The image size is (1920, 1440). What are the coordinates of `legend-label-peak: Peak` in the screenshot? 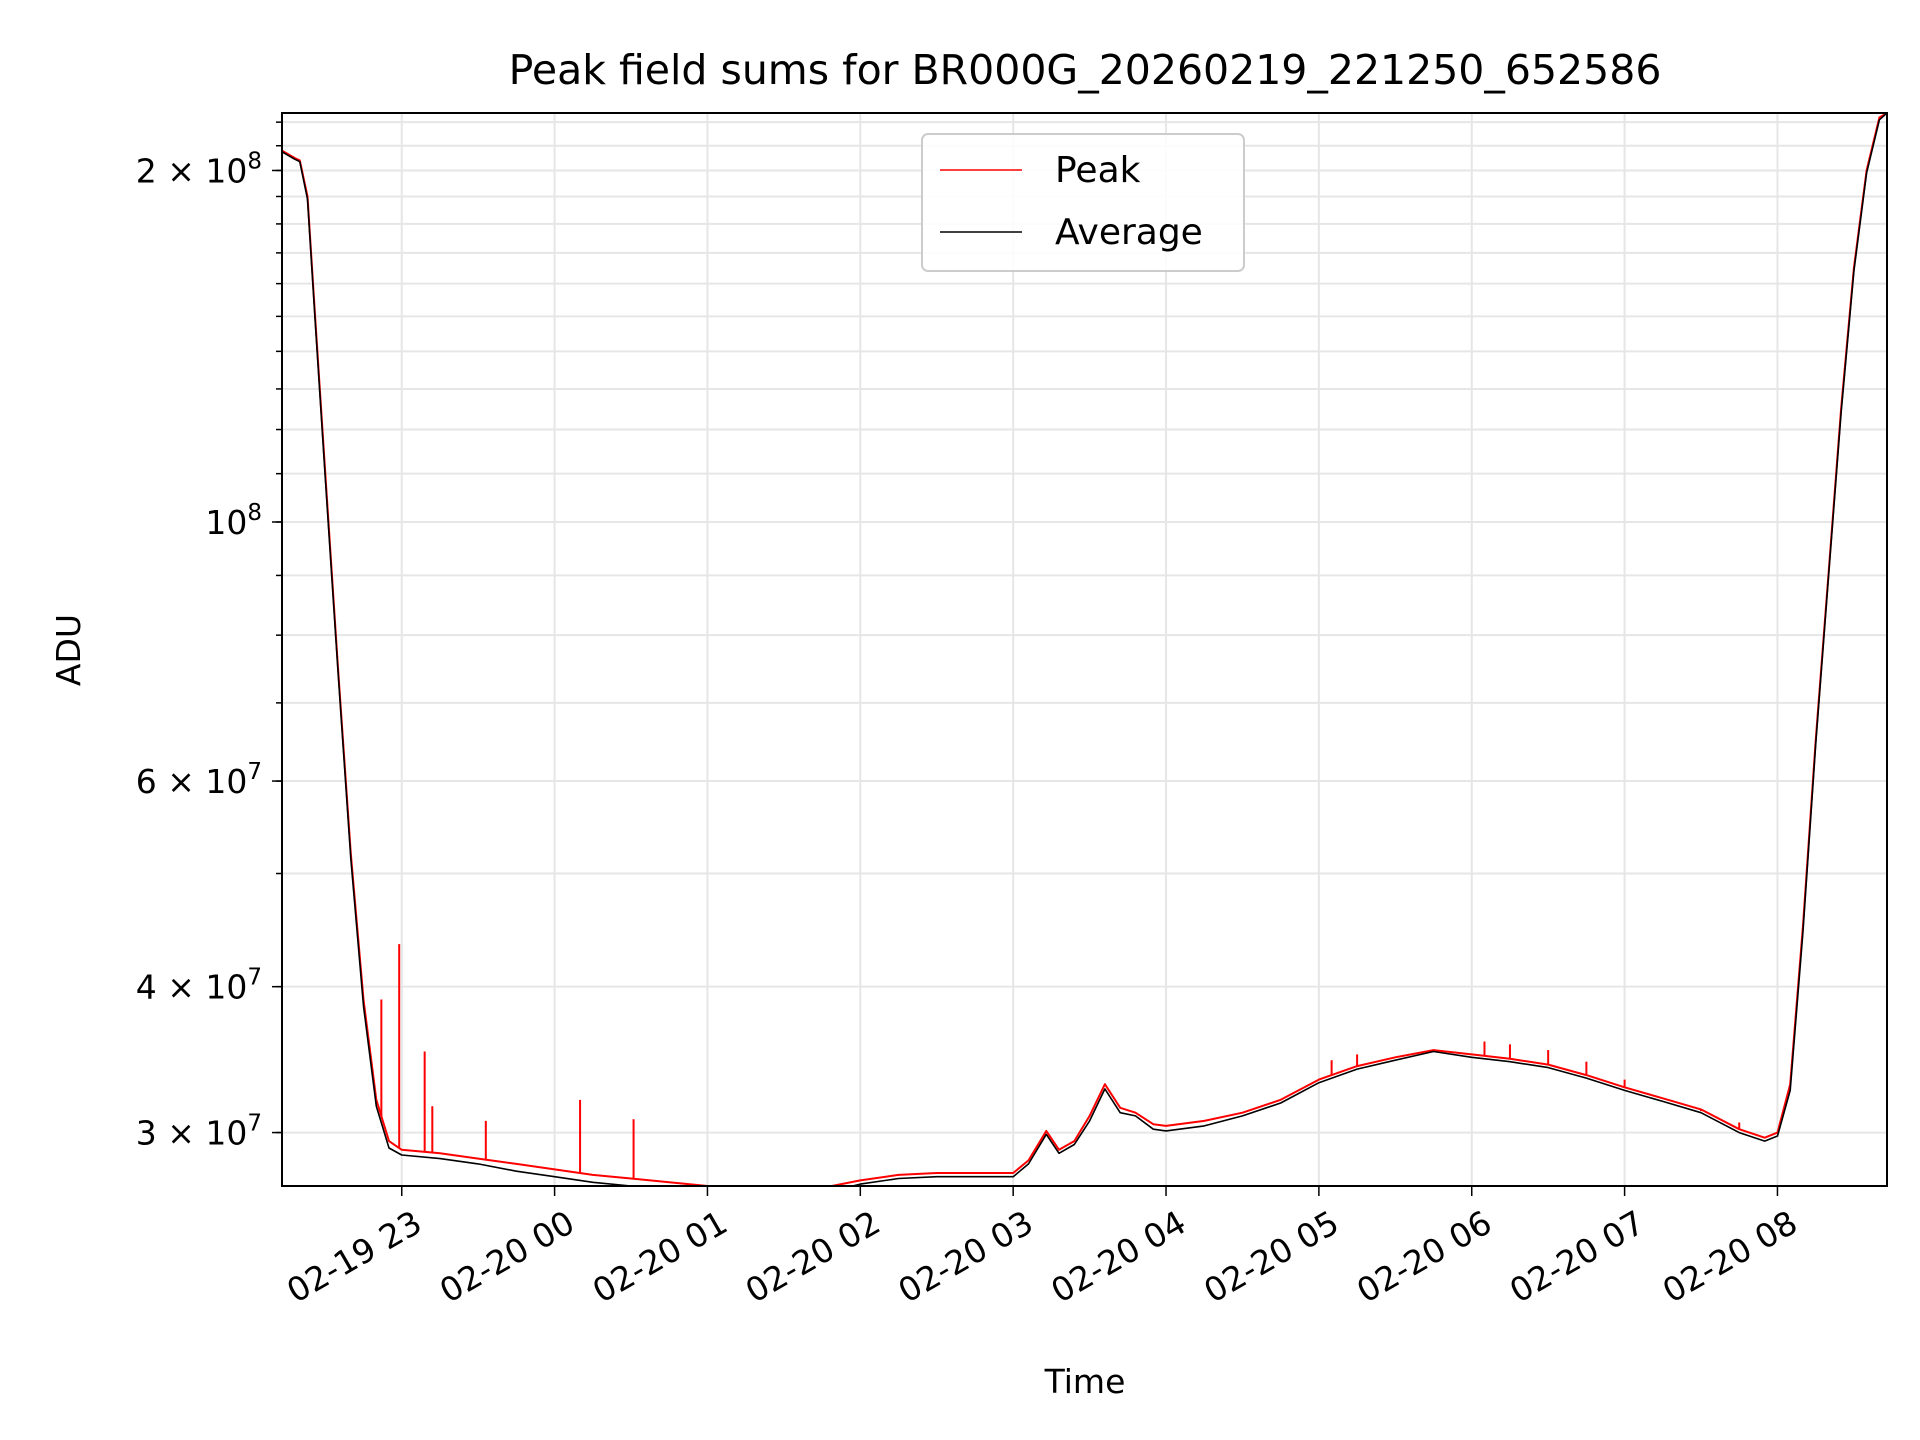 It's located at (1098, 170).